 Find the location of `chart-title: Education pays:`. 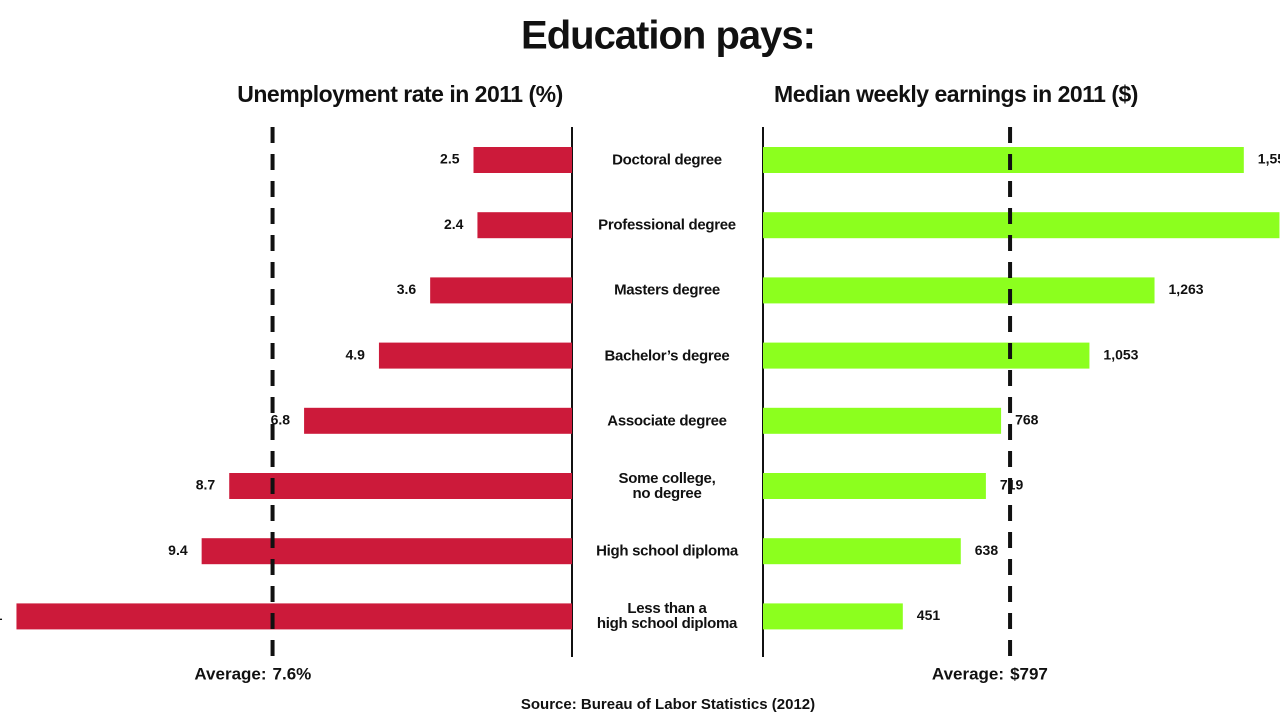

chart-title: Education pays: is located at coordinates (668, 36).